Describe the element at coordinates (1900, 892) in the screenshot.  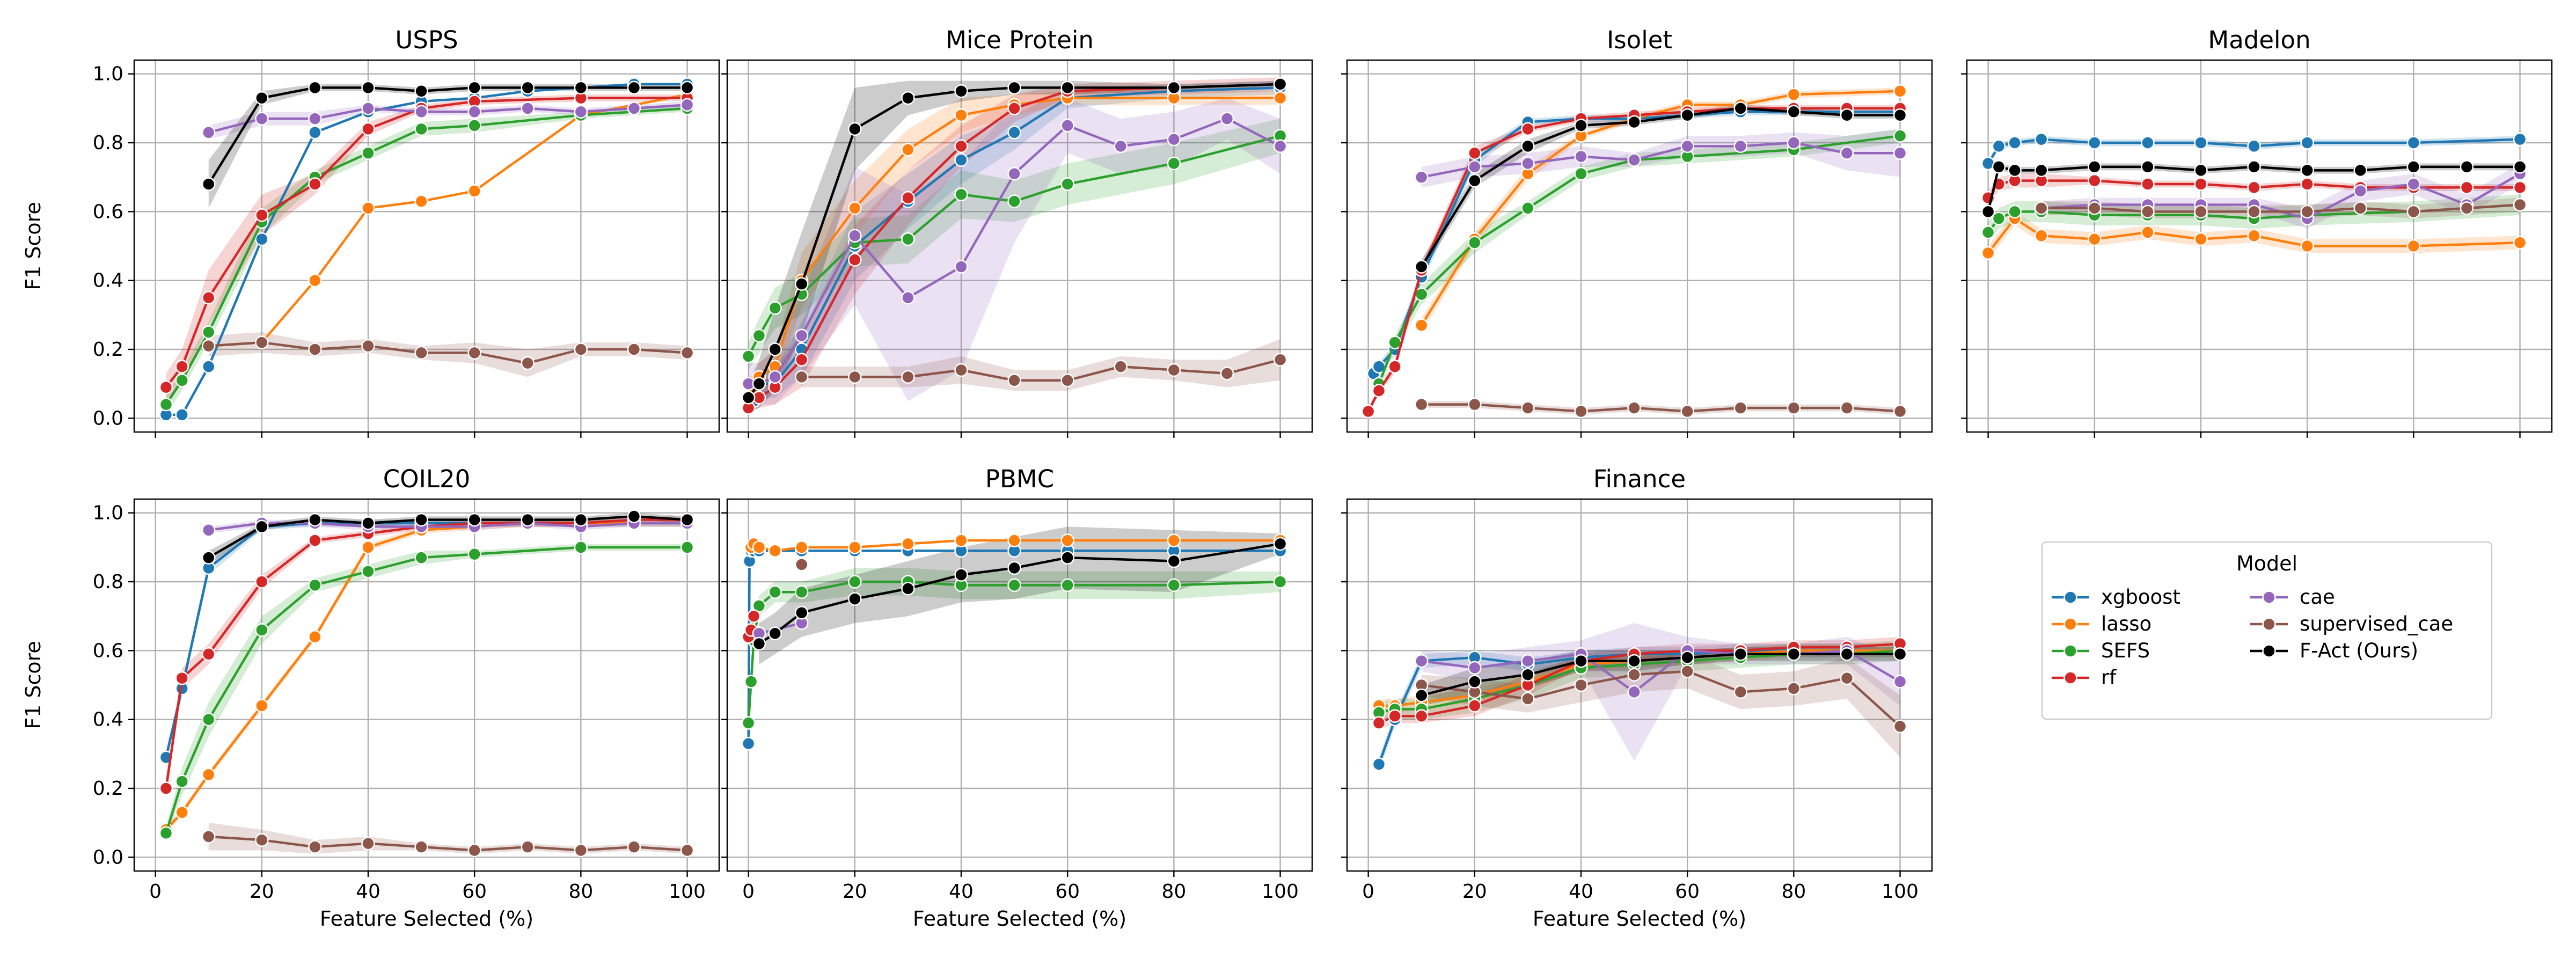
I see `x-tick-label: 100` at that location.